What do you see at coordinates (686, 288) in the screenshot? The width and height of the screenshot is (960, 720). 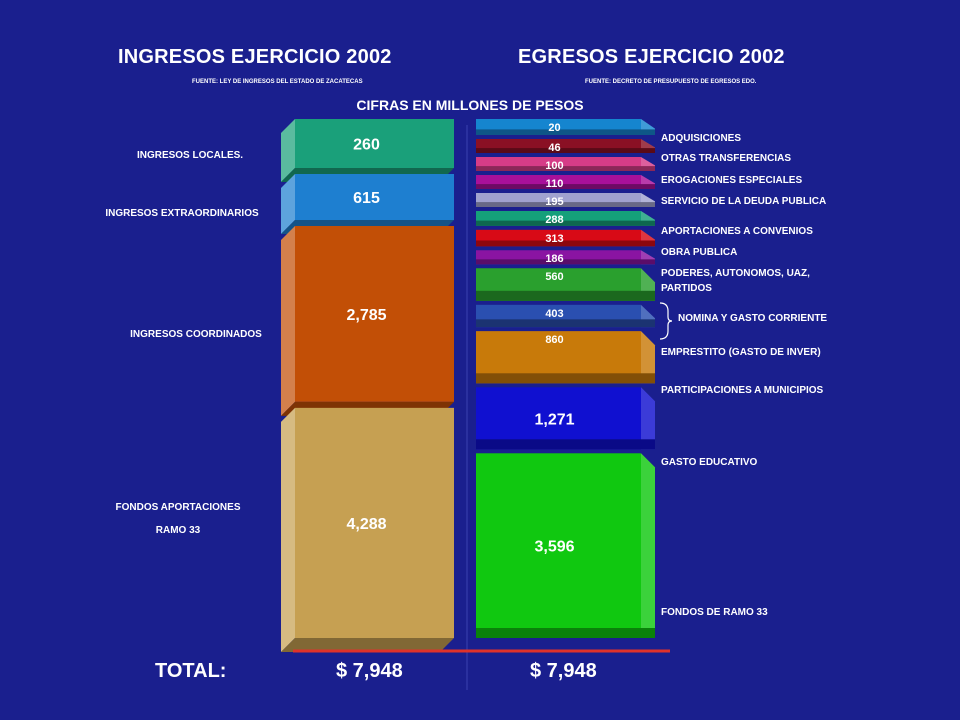 I see `egresos-category-label: PARTIDOS` at bounding box center [686, 288].